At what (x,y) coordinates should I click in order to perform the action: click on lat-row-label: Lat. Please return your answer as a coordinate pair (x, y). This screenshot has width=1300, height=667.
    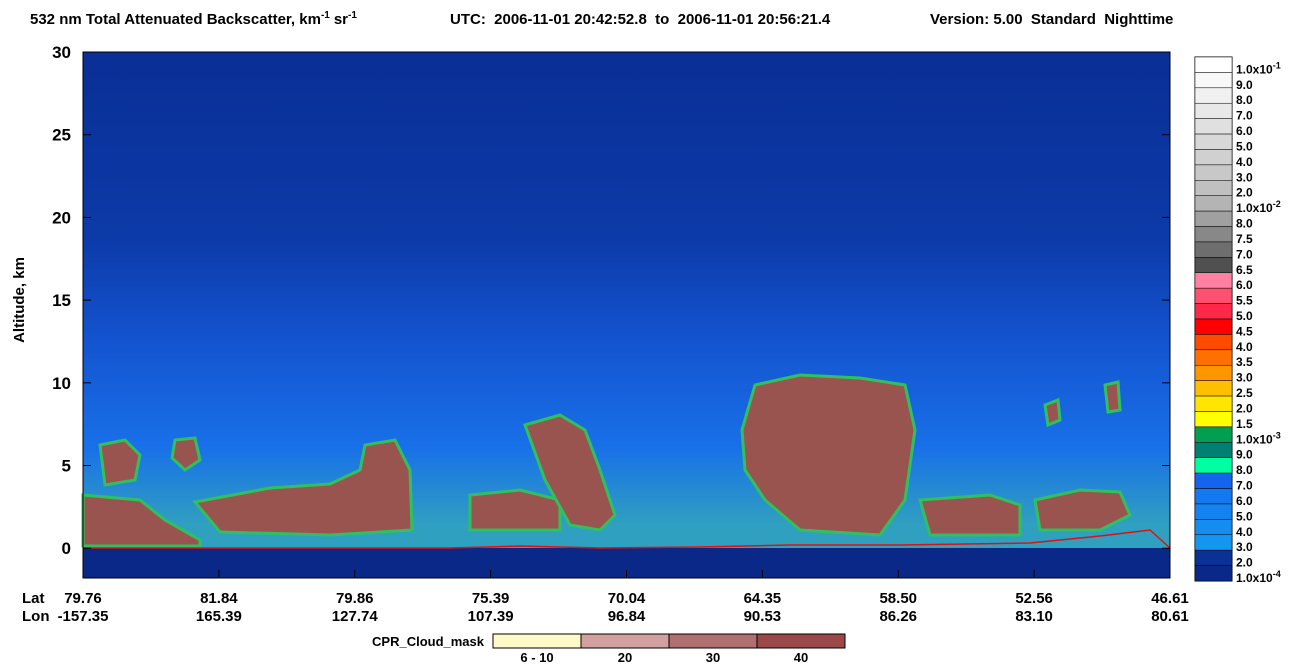
    Looking at the image, I should click on (33, 598).